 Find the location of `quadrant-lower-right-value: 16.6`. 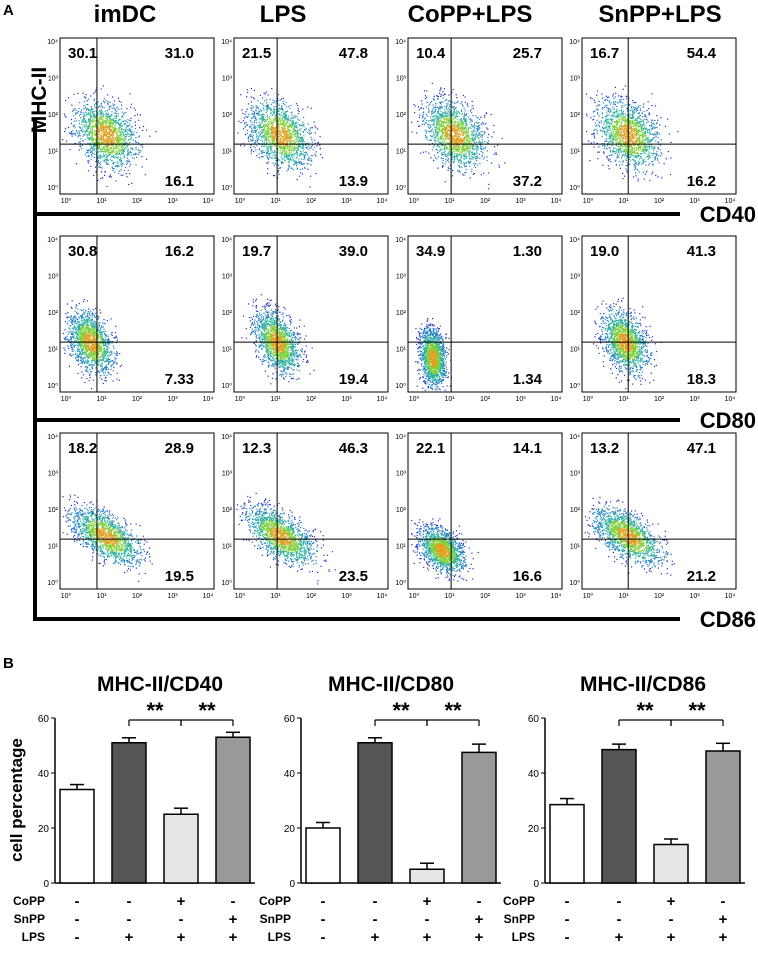

quadrant-lower-right-value: 16.6 is located at coordinates (527, 576).